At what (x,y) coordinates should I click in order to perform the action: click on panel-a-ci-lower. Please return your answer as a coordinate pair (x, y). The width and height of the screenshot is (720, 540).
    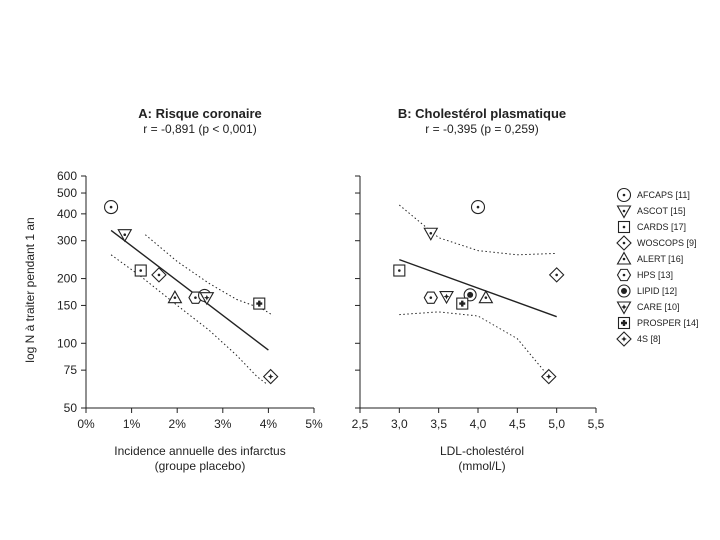
    Looking at the image, I should click on (188, 319).